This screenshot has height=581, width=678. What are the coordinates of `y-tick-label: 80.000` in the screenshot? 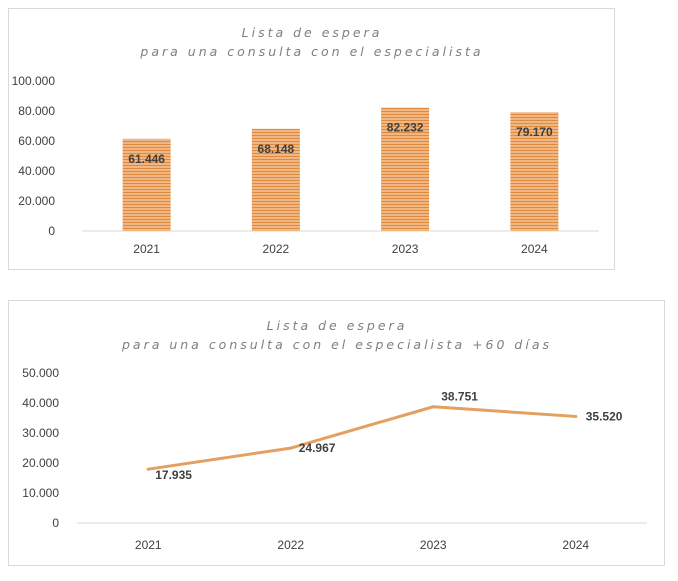 It's located at (36, 111).